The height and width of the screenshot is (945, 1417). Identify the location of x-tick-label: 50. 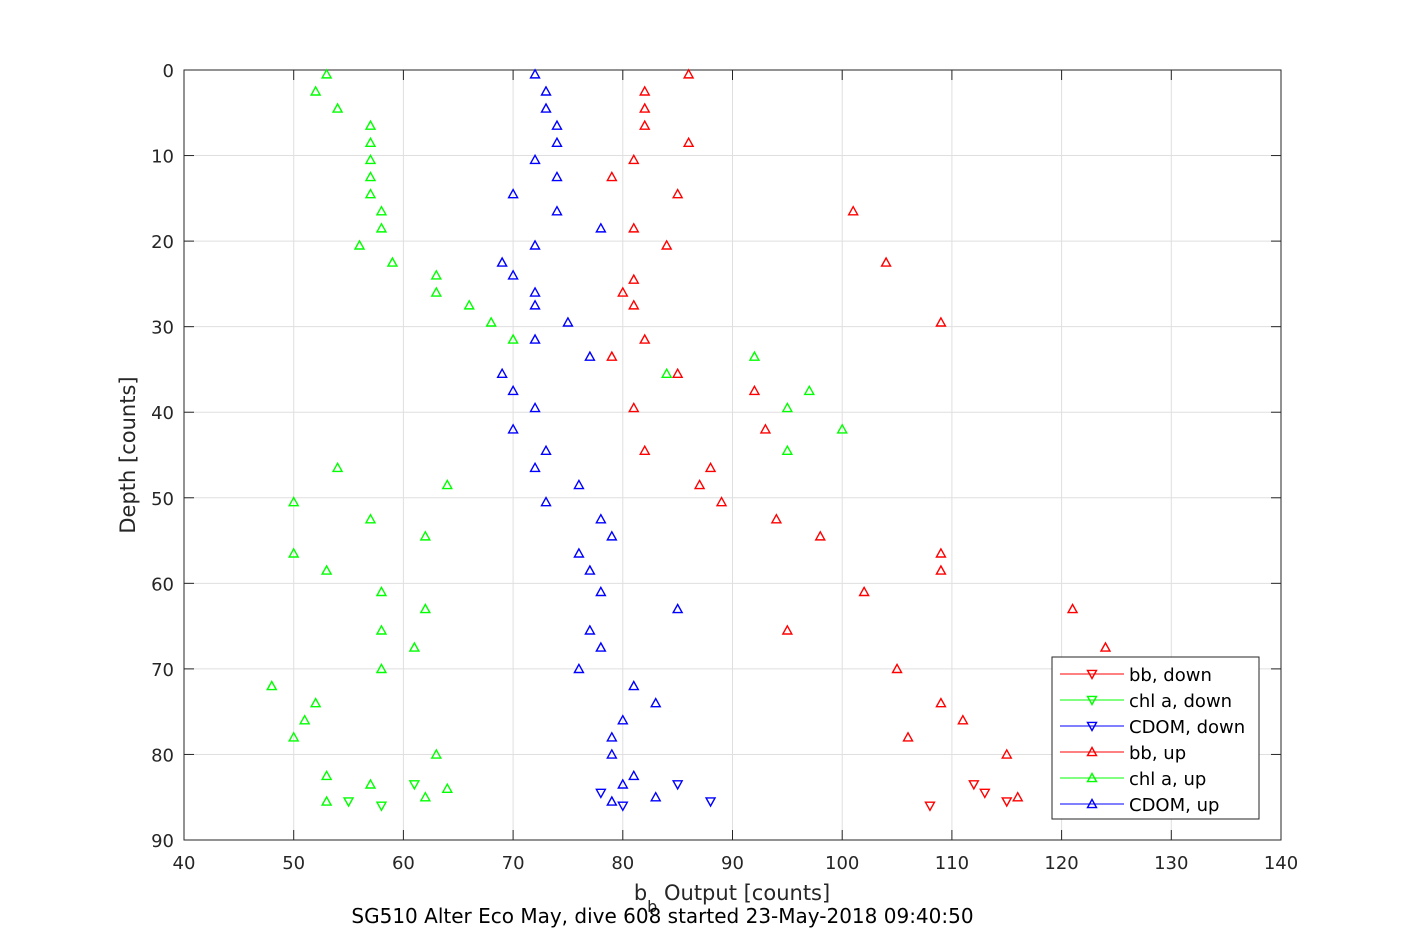
(293, 863).